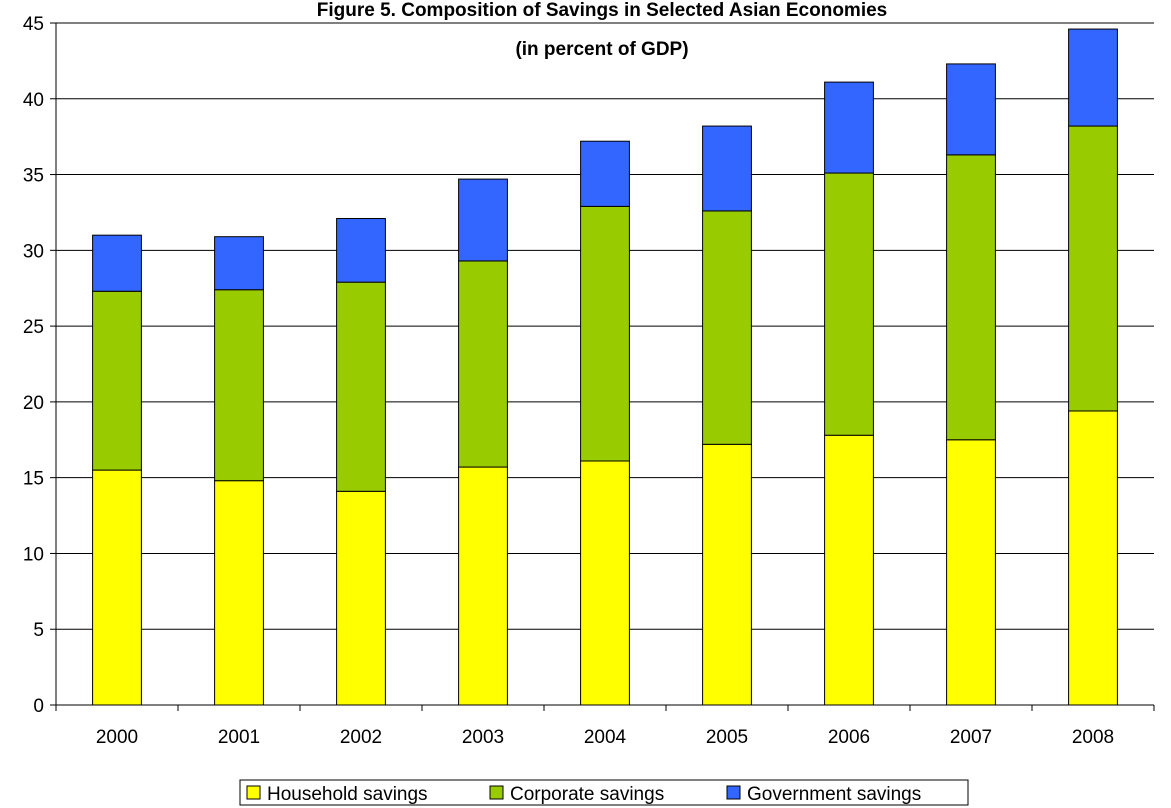 The image size is (1171, 808). Describe the element at coordinates (483, 220) in the screenshot. I see `bar-government-savings-2003` at that location.